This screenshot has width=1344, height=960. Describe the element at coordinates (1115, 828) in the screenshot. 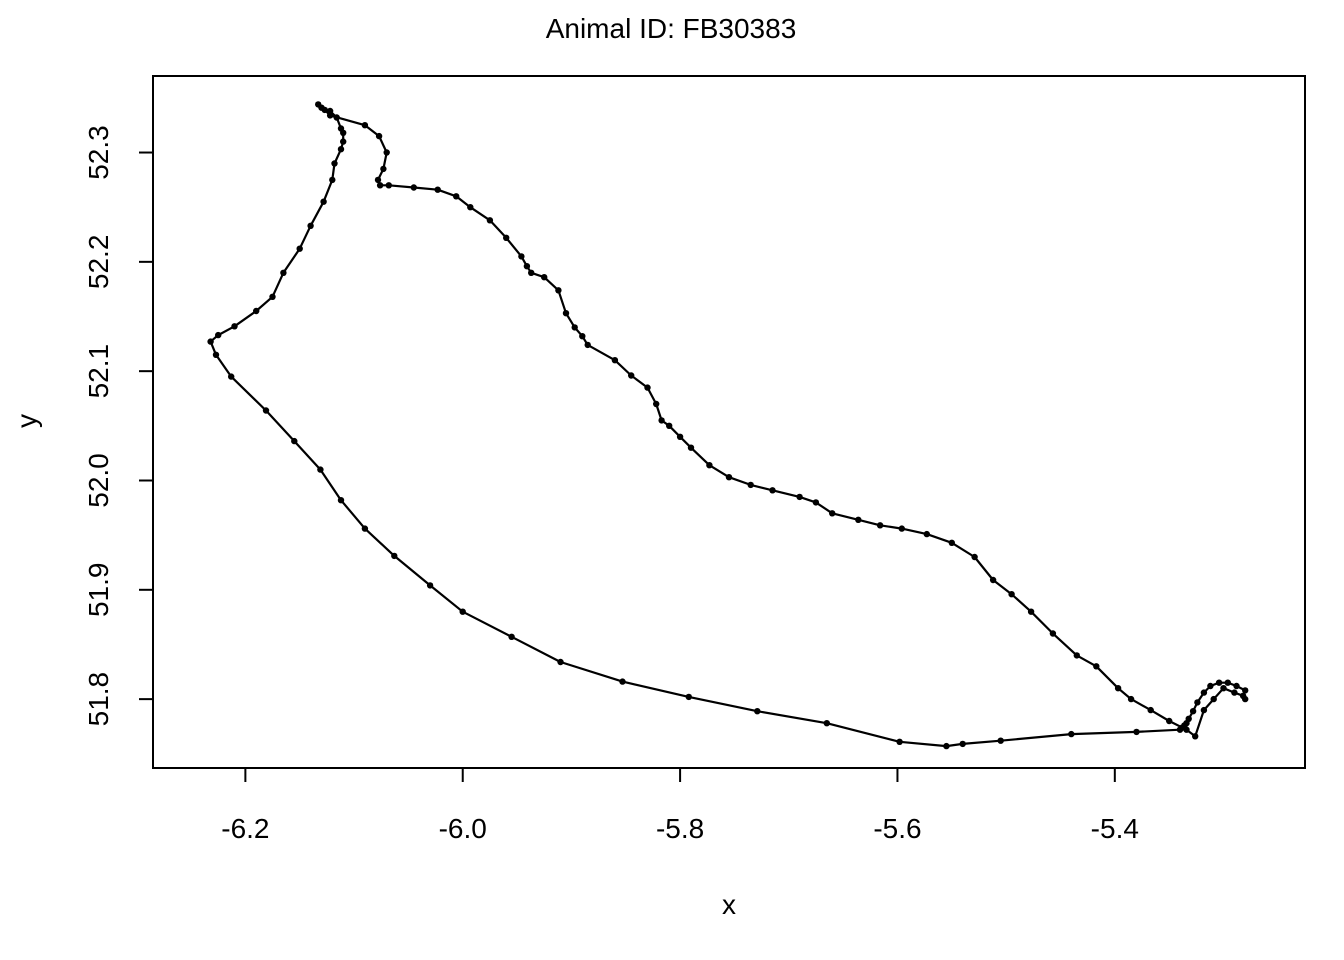

I see `x-tick-label: -5.4` at that location.